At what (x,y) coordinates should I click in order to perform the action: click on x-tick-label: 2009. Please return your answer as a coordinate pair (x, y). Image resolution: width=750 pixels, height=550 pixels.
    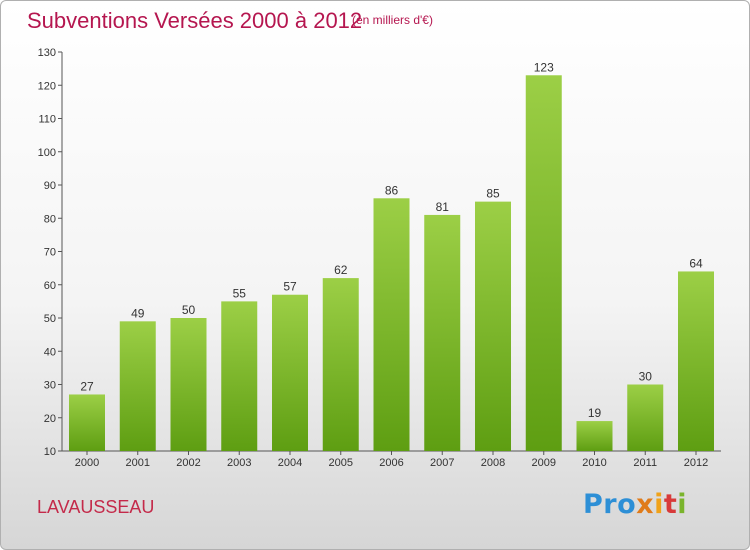
    Looking at the image, I should click on (544, 463).